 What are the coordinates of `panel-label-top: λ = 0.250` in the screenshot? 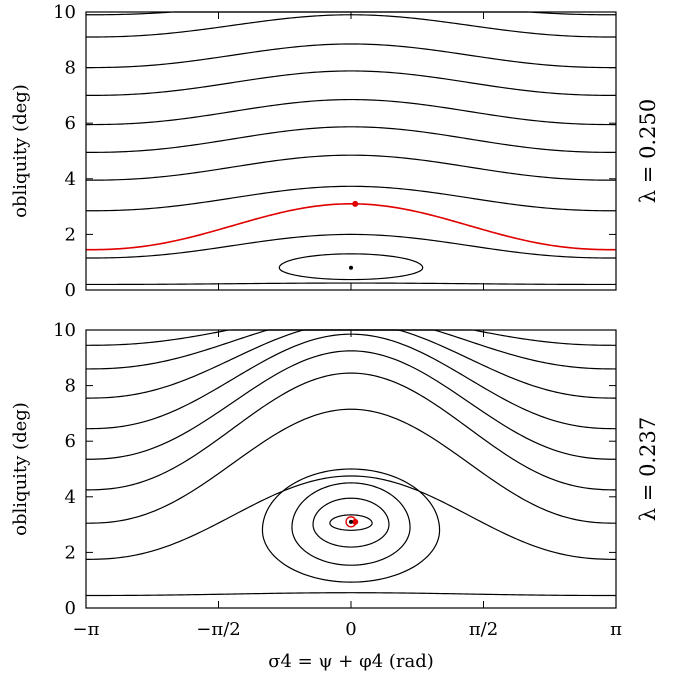 It's located at (648, 151).